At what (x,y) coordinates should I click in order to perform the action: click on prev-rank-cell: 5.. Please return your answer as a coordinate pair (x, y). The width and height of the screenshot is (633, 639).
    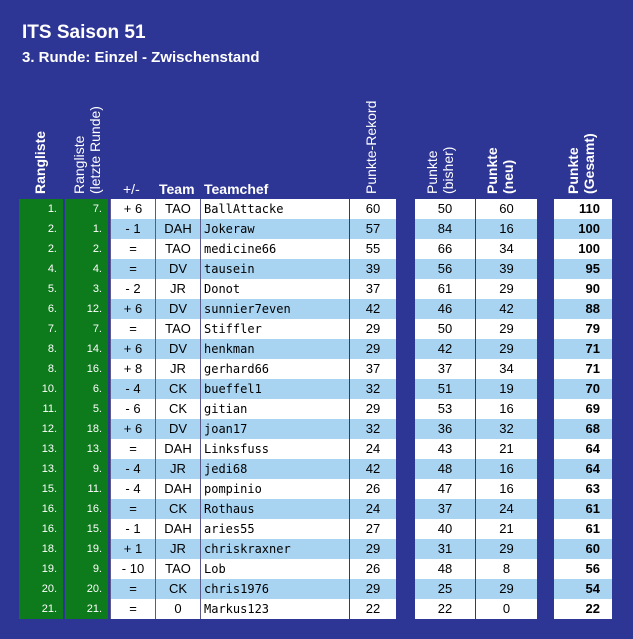
    Looking at the image, I should click on (86, 409).